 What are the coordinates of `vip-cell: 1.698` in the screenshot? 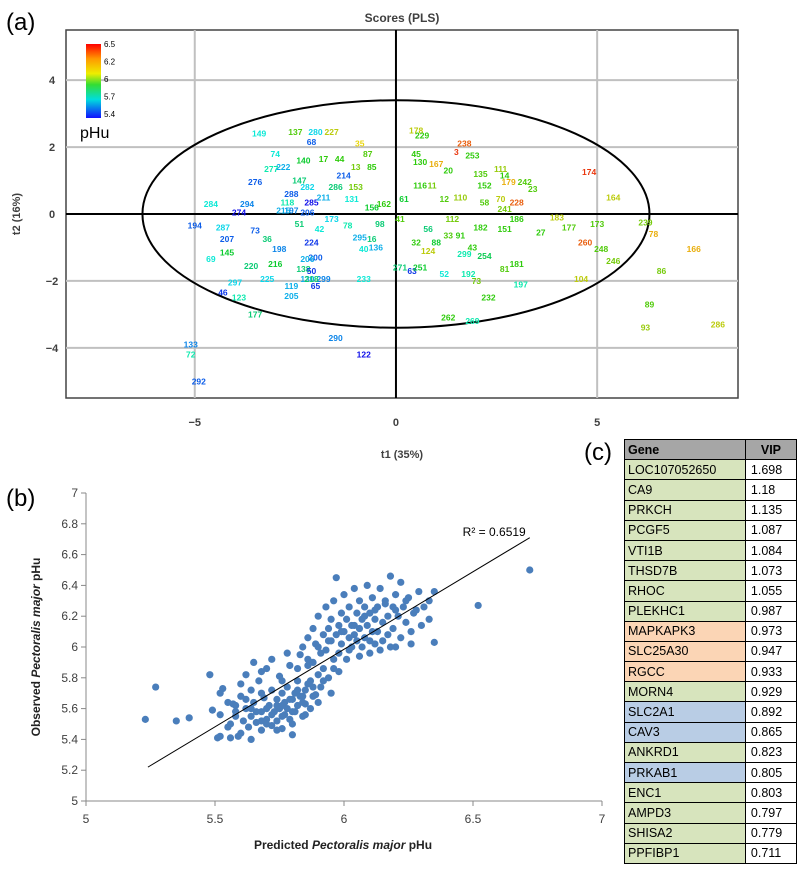 It's located at (771, 470).